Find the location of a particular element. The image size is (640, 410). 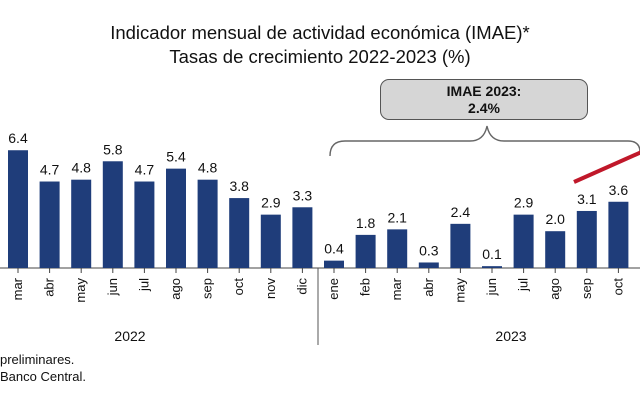

category-label-12: mar is located at coordinates (396, 288).